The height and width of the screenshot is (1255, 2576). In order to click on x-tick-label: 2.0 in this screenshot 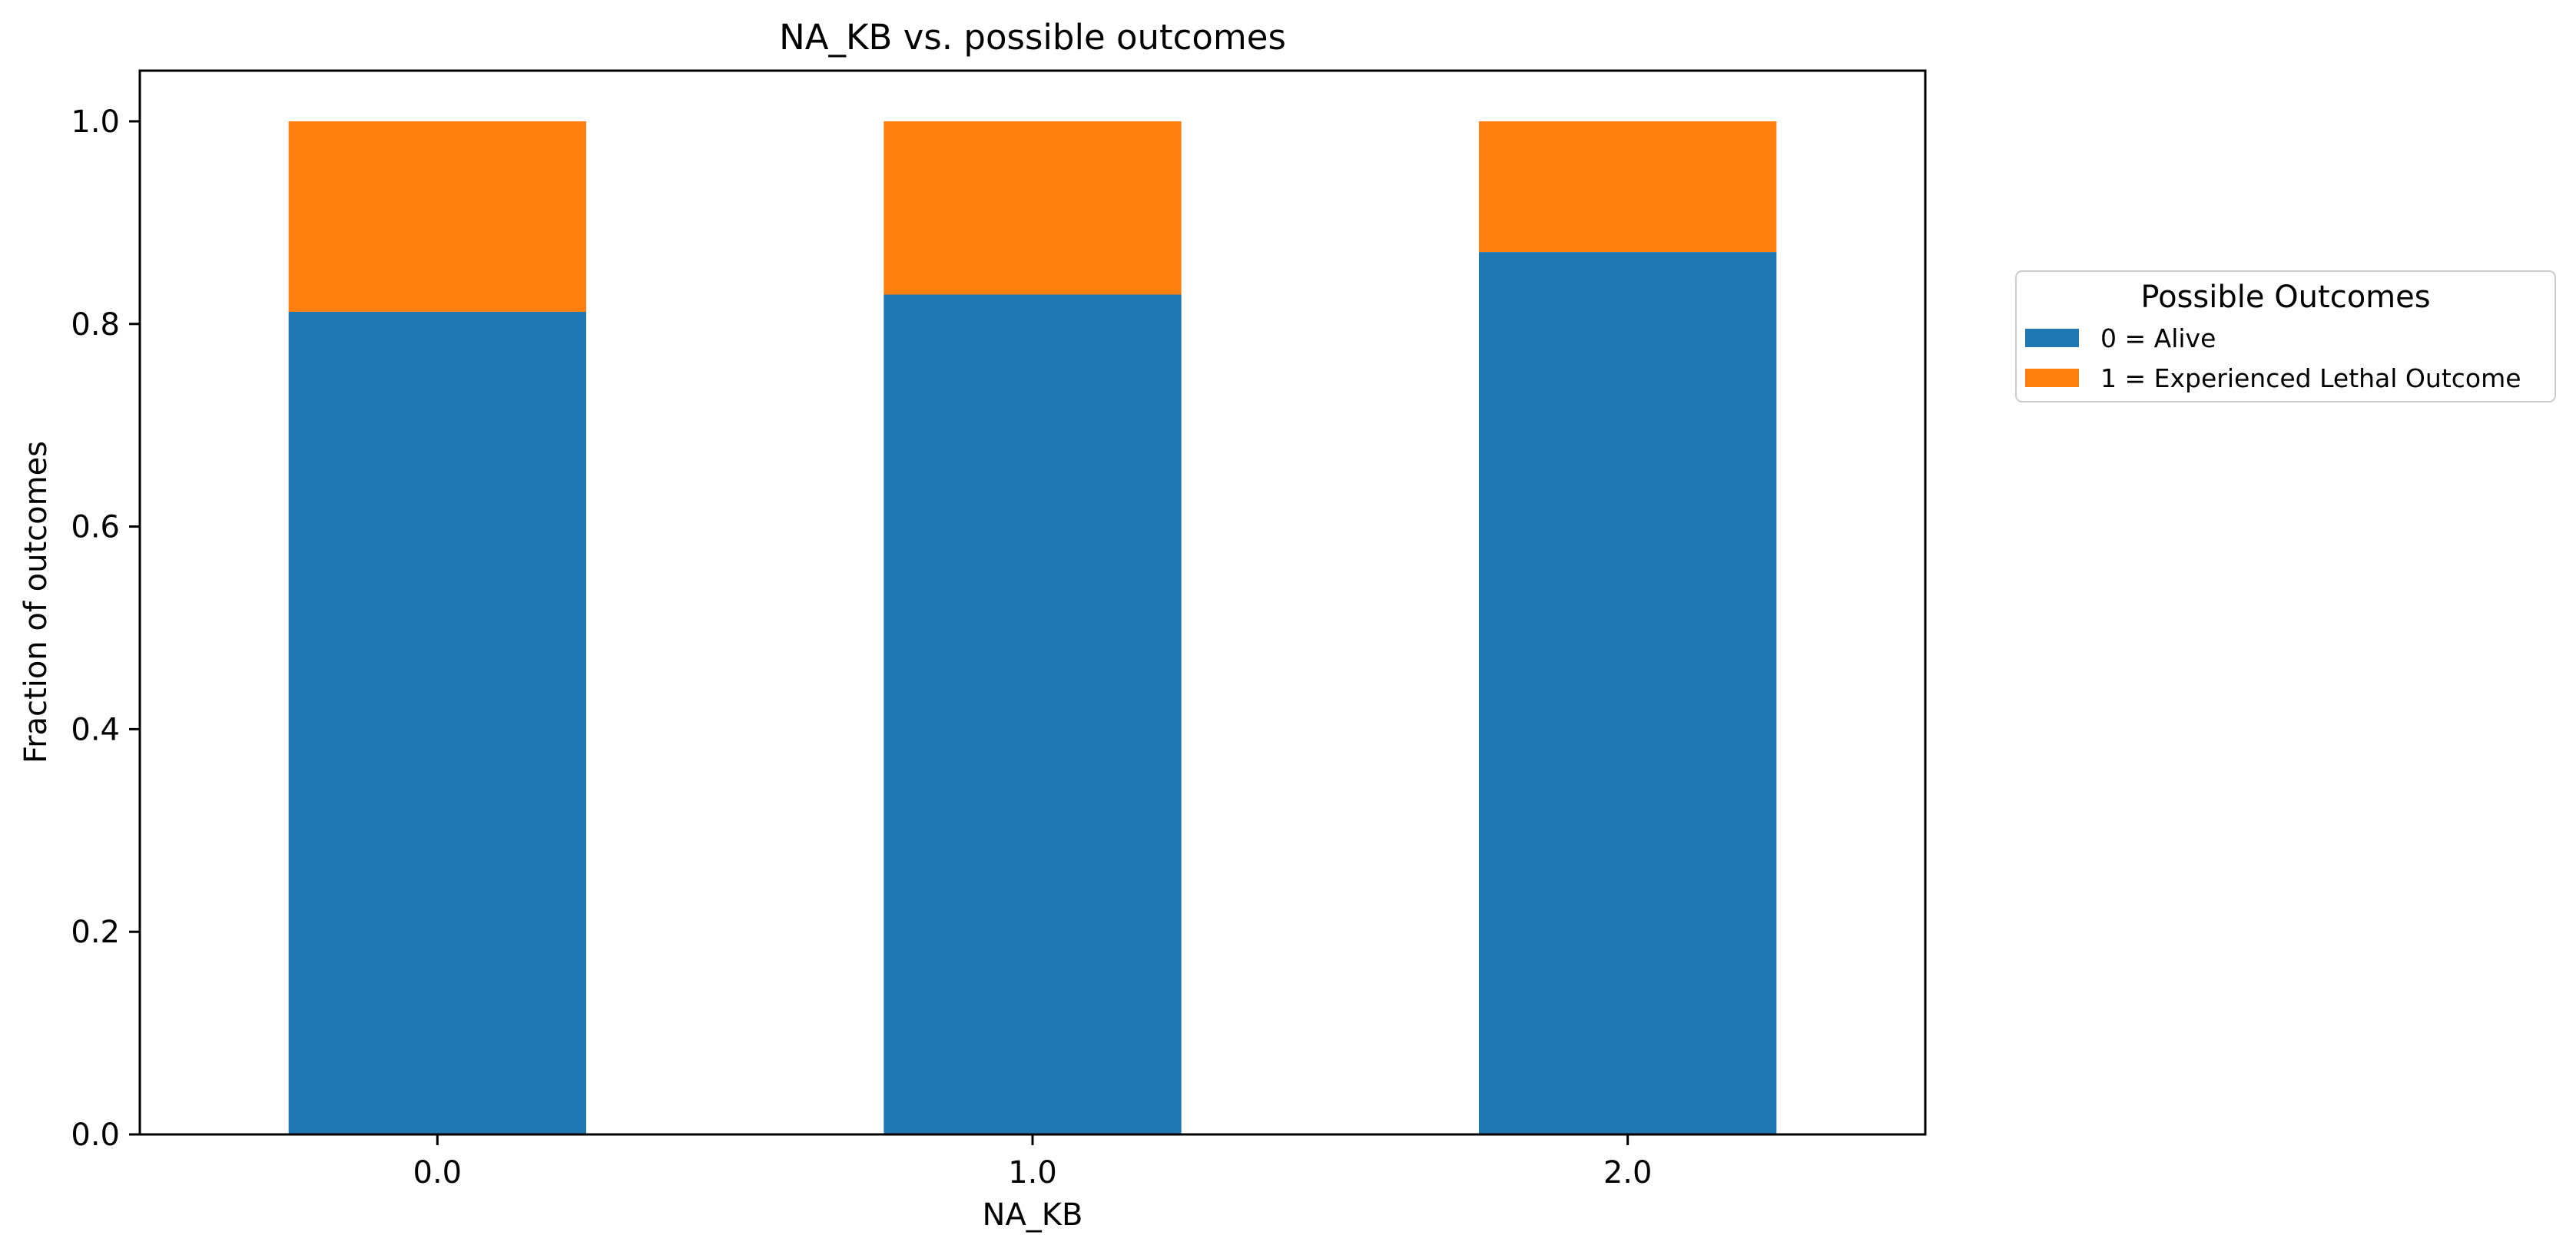, I will do `click(1628, 1172)`.